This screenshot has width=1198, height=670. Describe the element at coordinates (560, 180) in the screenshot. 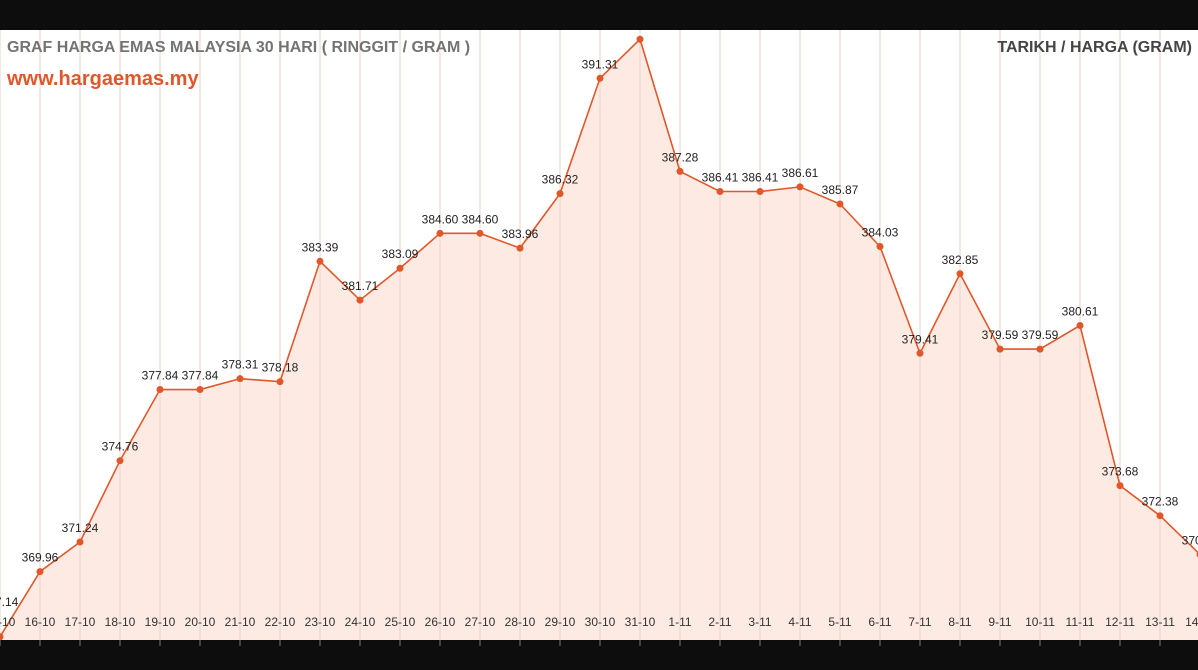

I see `data-label: 386.32` at that location.